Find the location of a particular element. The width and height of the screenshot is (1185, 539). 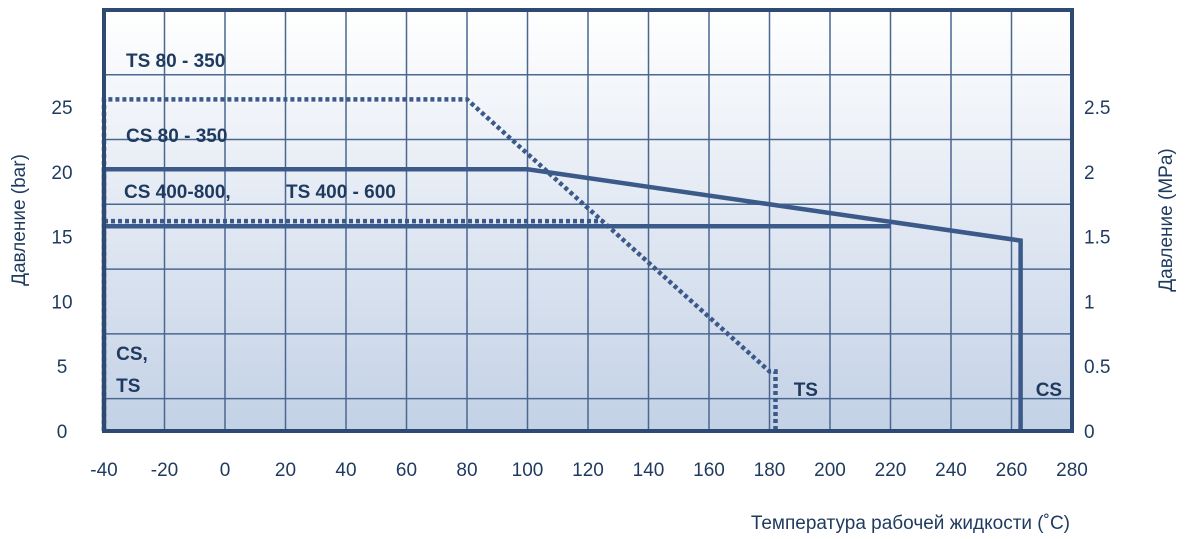

y-right-tick-label: 2 is located at coordinates (1089, 173).